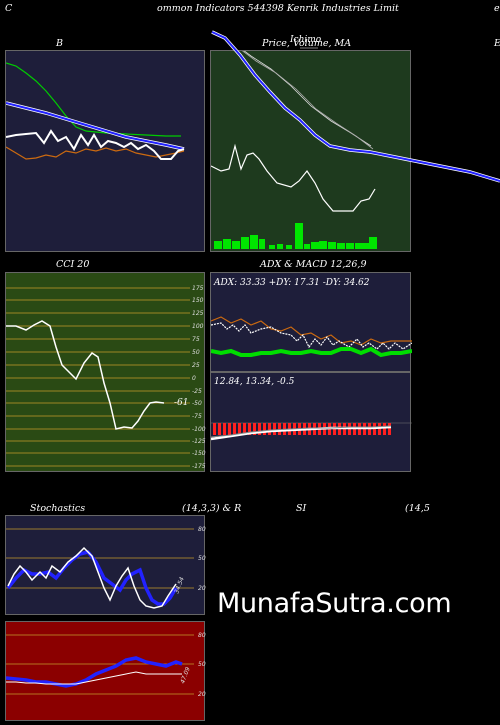 The width and height of the screenshot is (500, 725). What do you see at coordinates (417, 508) in the screenshot?
I see `rsi-params: (14,5` at bounding box center [417, 508].